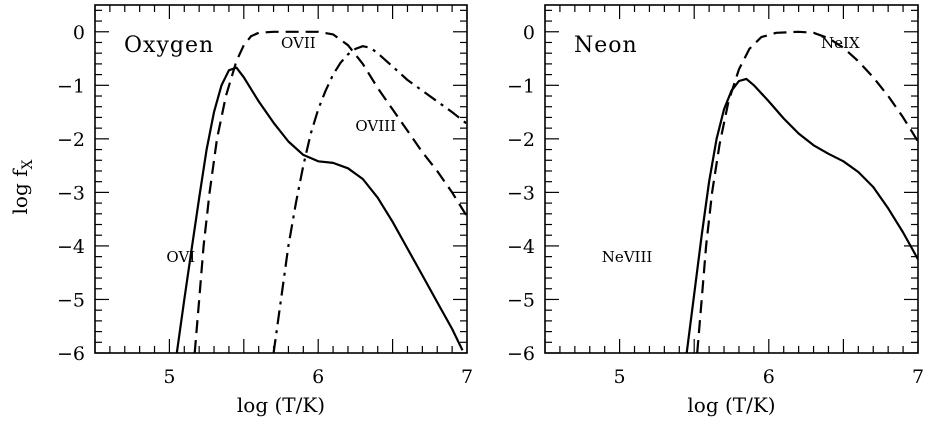 The width and height of the screenshot is (925, 421). Describe the element at coordinates (620, 377) in the screenshot. I see `neon-x-tick-label: 5` at that location.